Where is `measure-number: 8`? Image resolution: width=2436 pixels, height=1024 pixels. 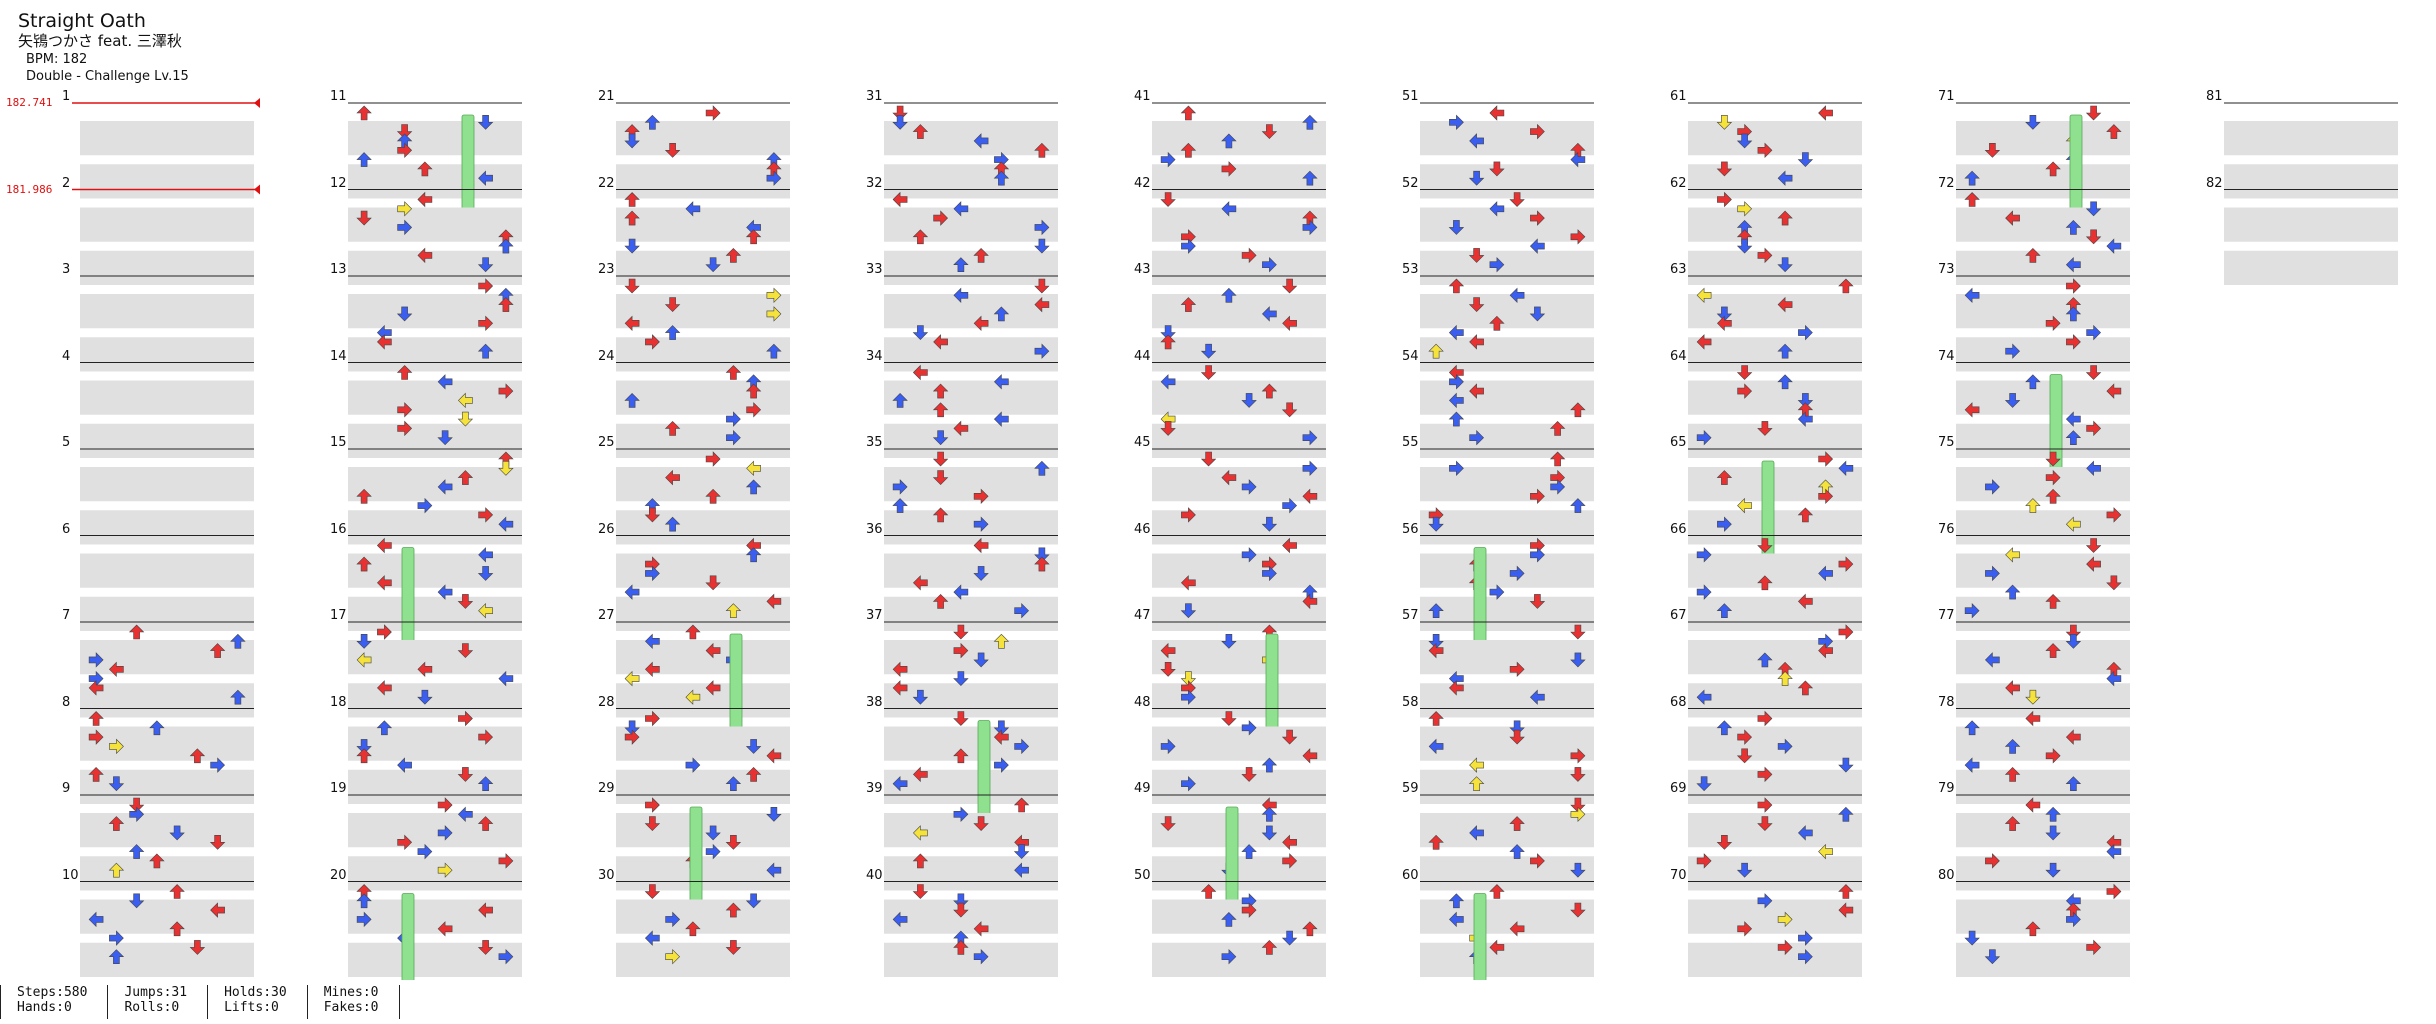 measure-number: 8 is located at coordinates (66, 702).